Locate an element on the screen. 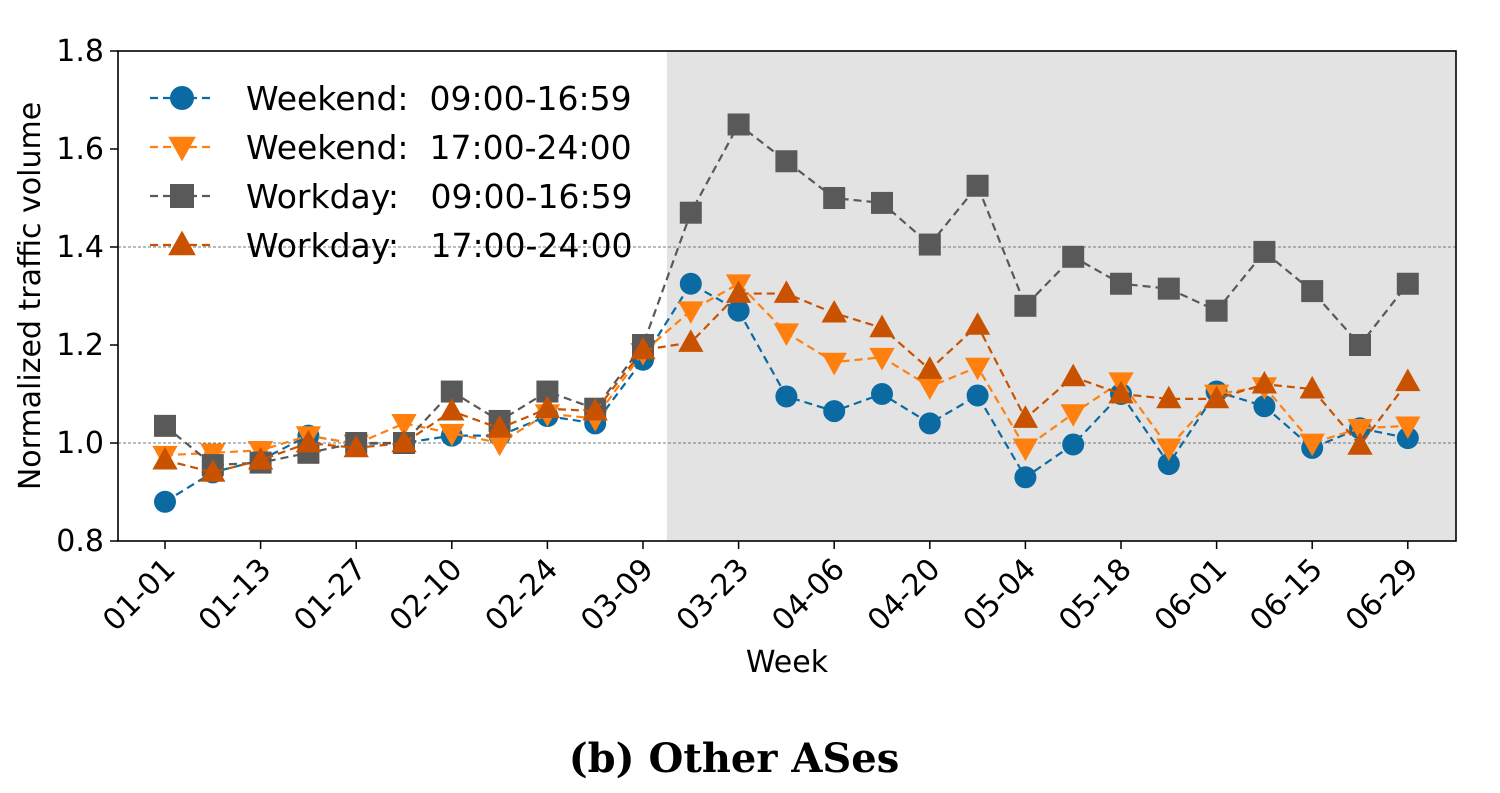 Image resolution: width=1500 pixels, height=793 pixels. x-tick-label: 02-10 is located at coordinates (426, 595).